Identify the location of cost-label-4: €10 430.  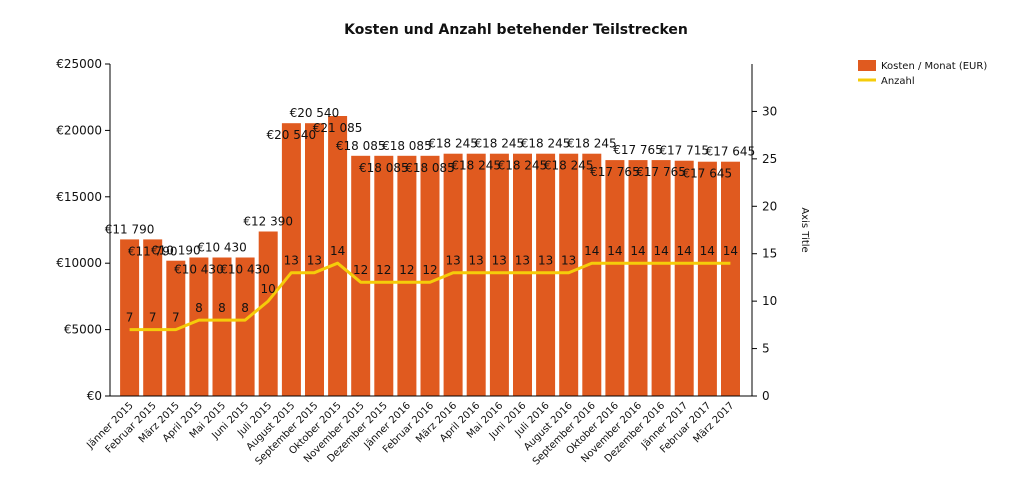
(222, 248).